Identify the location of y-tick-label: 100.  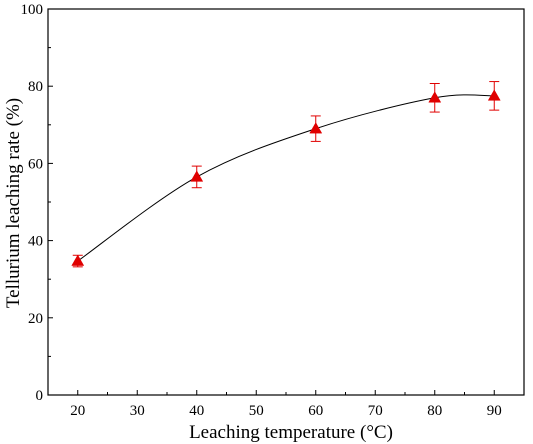
(32, 10).